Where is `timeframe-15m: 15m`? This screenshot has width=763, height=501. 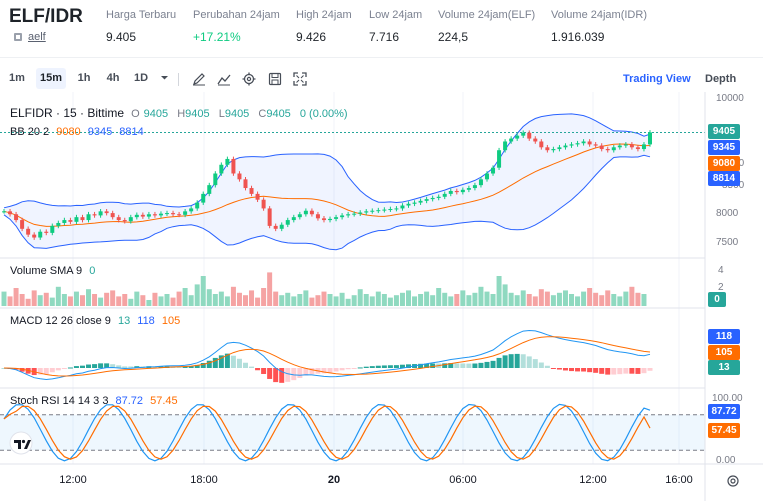 timeframe-15m: 15m is located at coordinates (51, 78).